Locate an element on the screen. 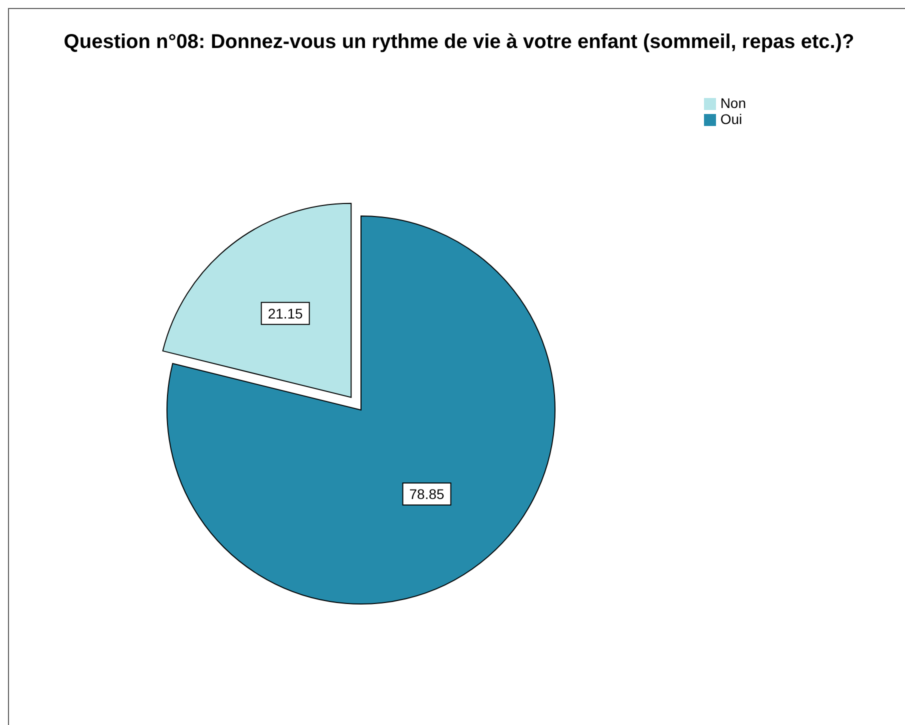 This screenshot has width=905, height=725. data-label: 21.15 is located at coordinates (286, 313).